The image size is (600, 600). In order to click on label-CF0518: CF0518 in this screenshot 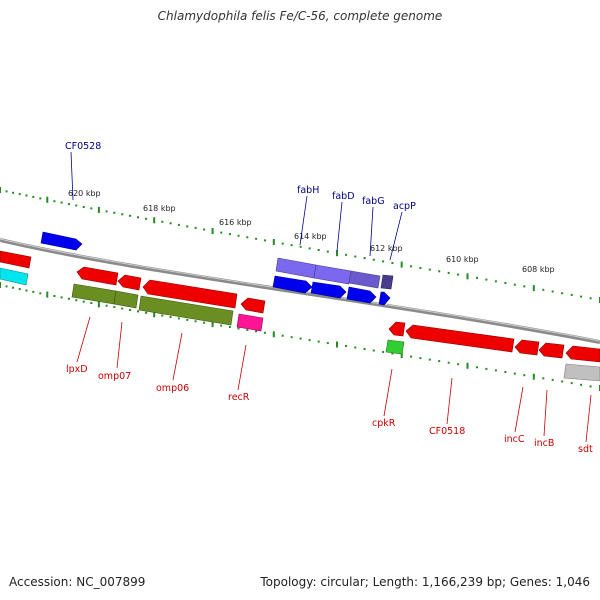, I will do `click(447, 431)`.